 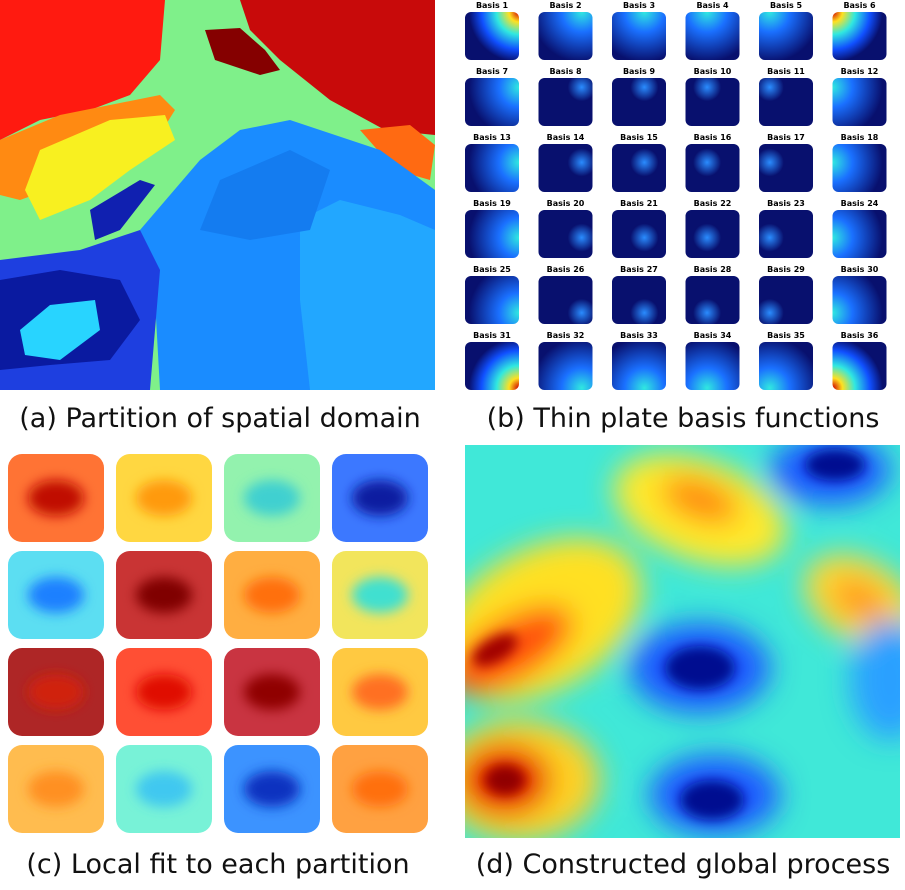 I want to click on basis-label: Basis 17, so click(x=786, y=137).